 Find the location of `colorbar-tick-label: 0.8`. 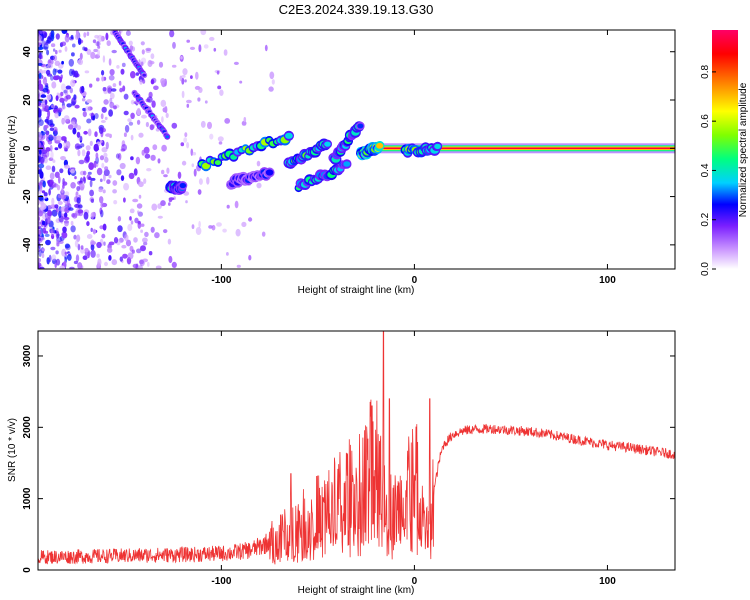

colorbar-tick-label: 0.8 is located at coordinates (705, 71).